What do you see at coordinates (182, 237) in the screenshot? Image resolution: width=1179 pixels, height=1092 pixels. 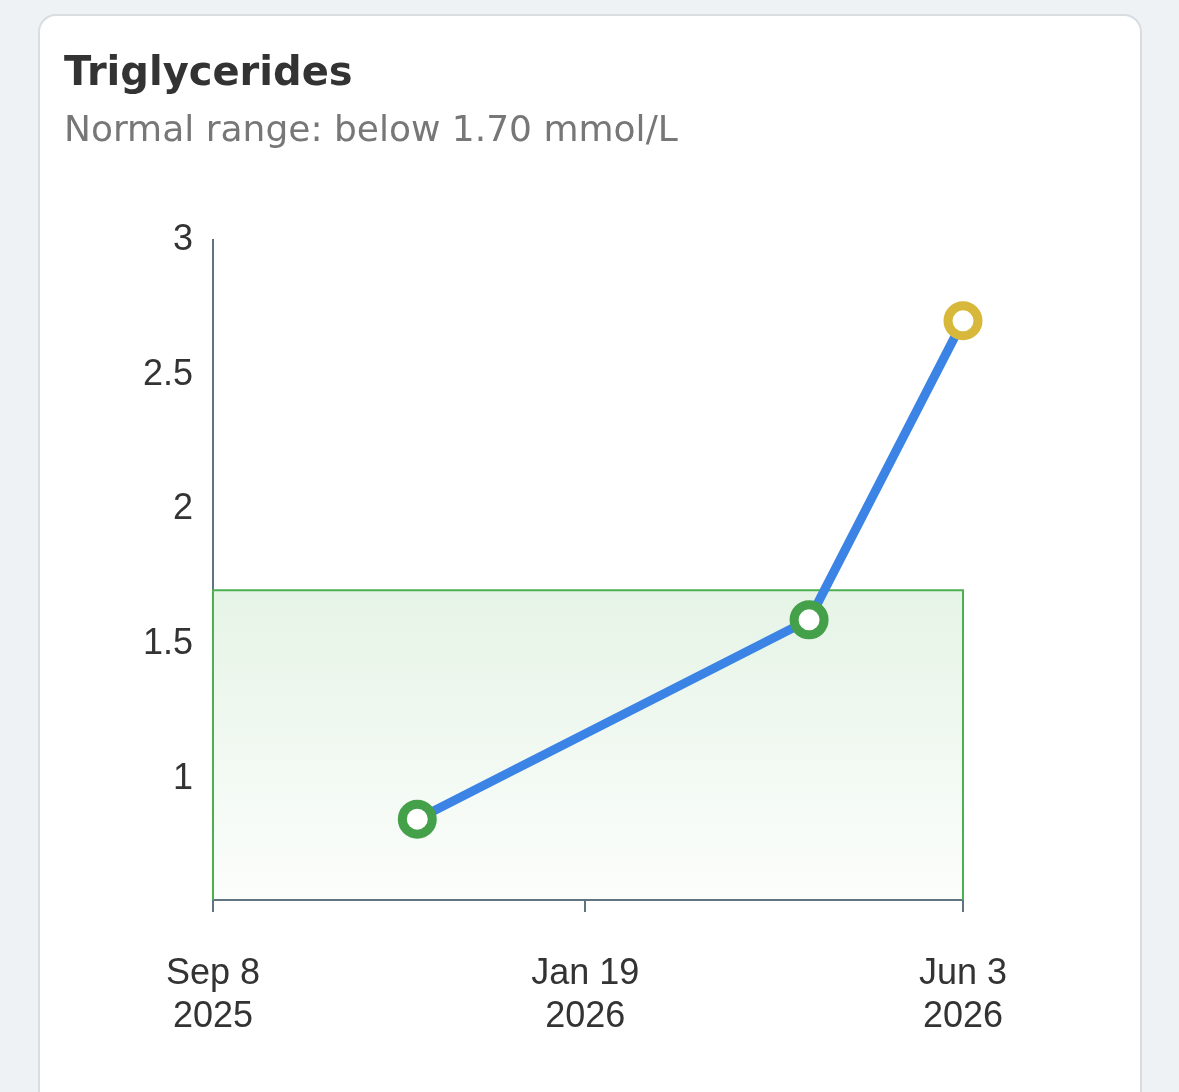 I see `y-tick-label: 3` at bounding box center [182, 237].